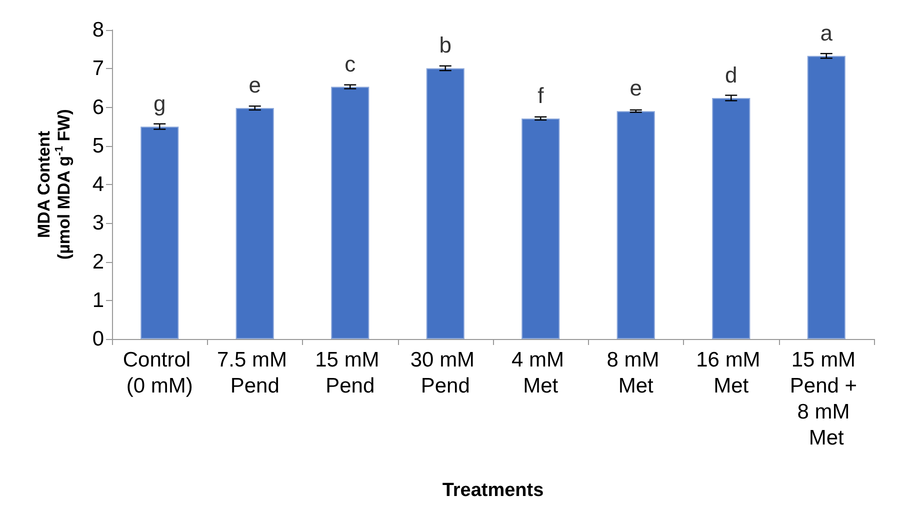  I want to click on y-tick-label: 5, so click(98, 146).